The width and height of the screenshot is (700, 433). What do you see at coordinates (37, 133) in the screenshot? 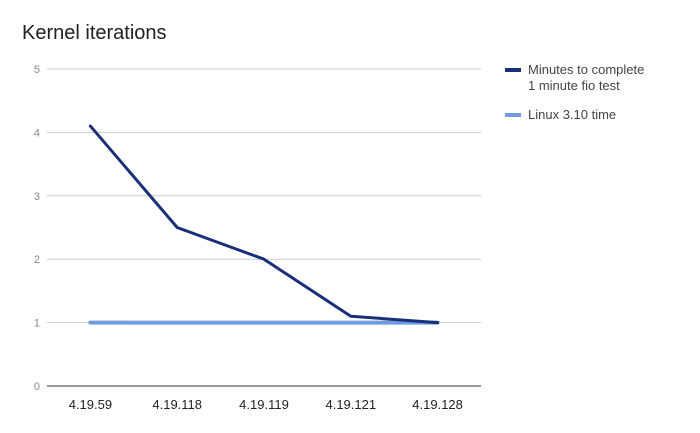
I see `y-tick-label: 4` at bounding box center [37, 133].